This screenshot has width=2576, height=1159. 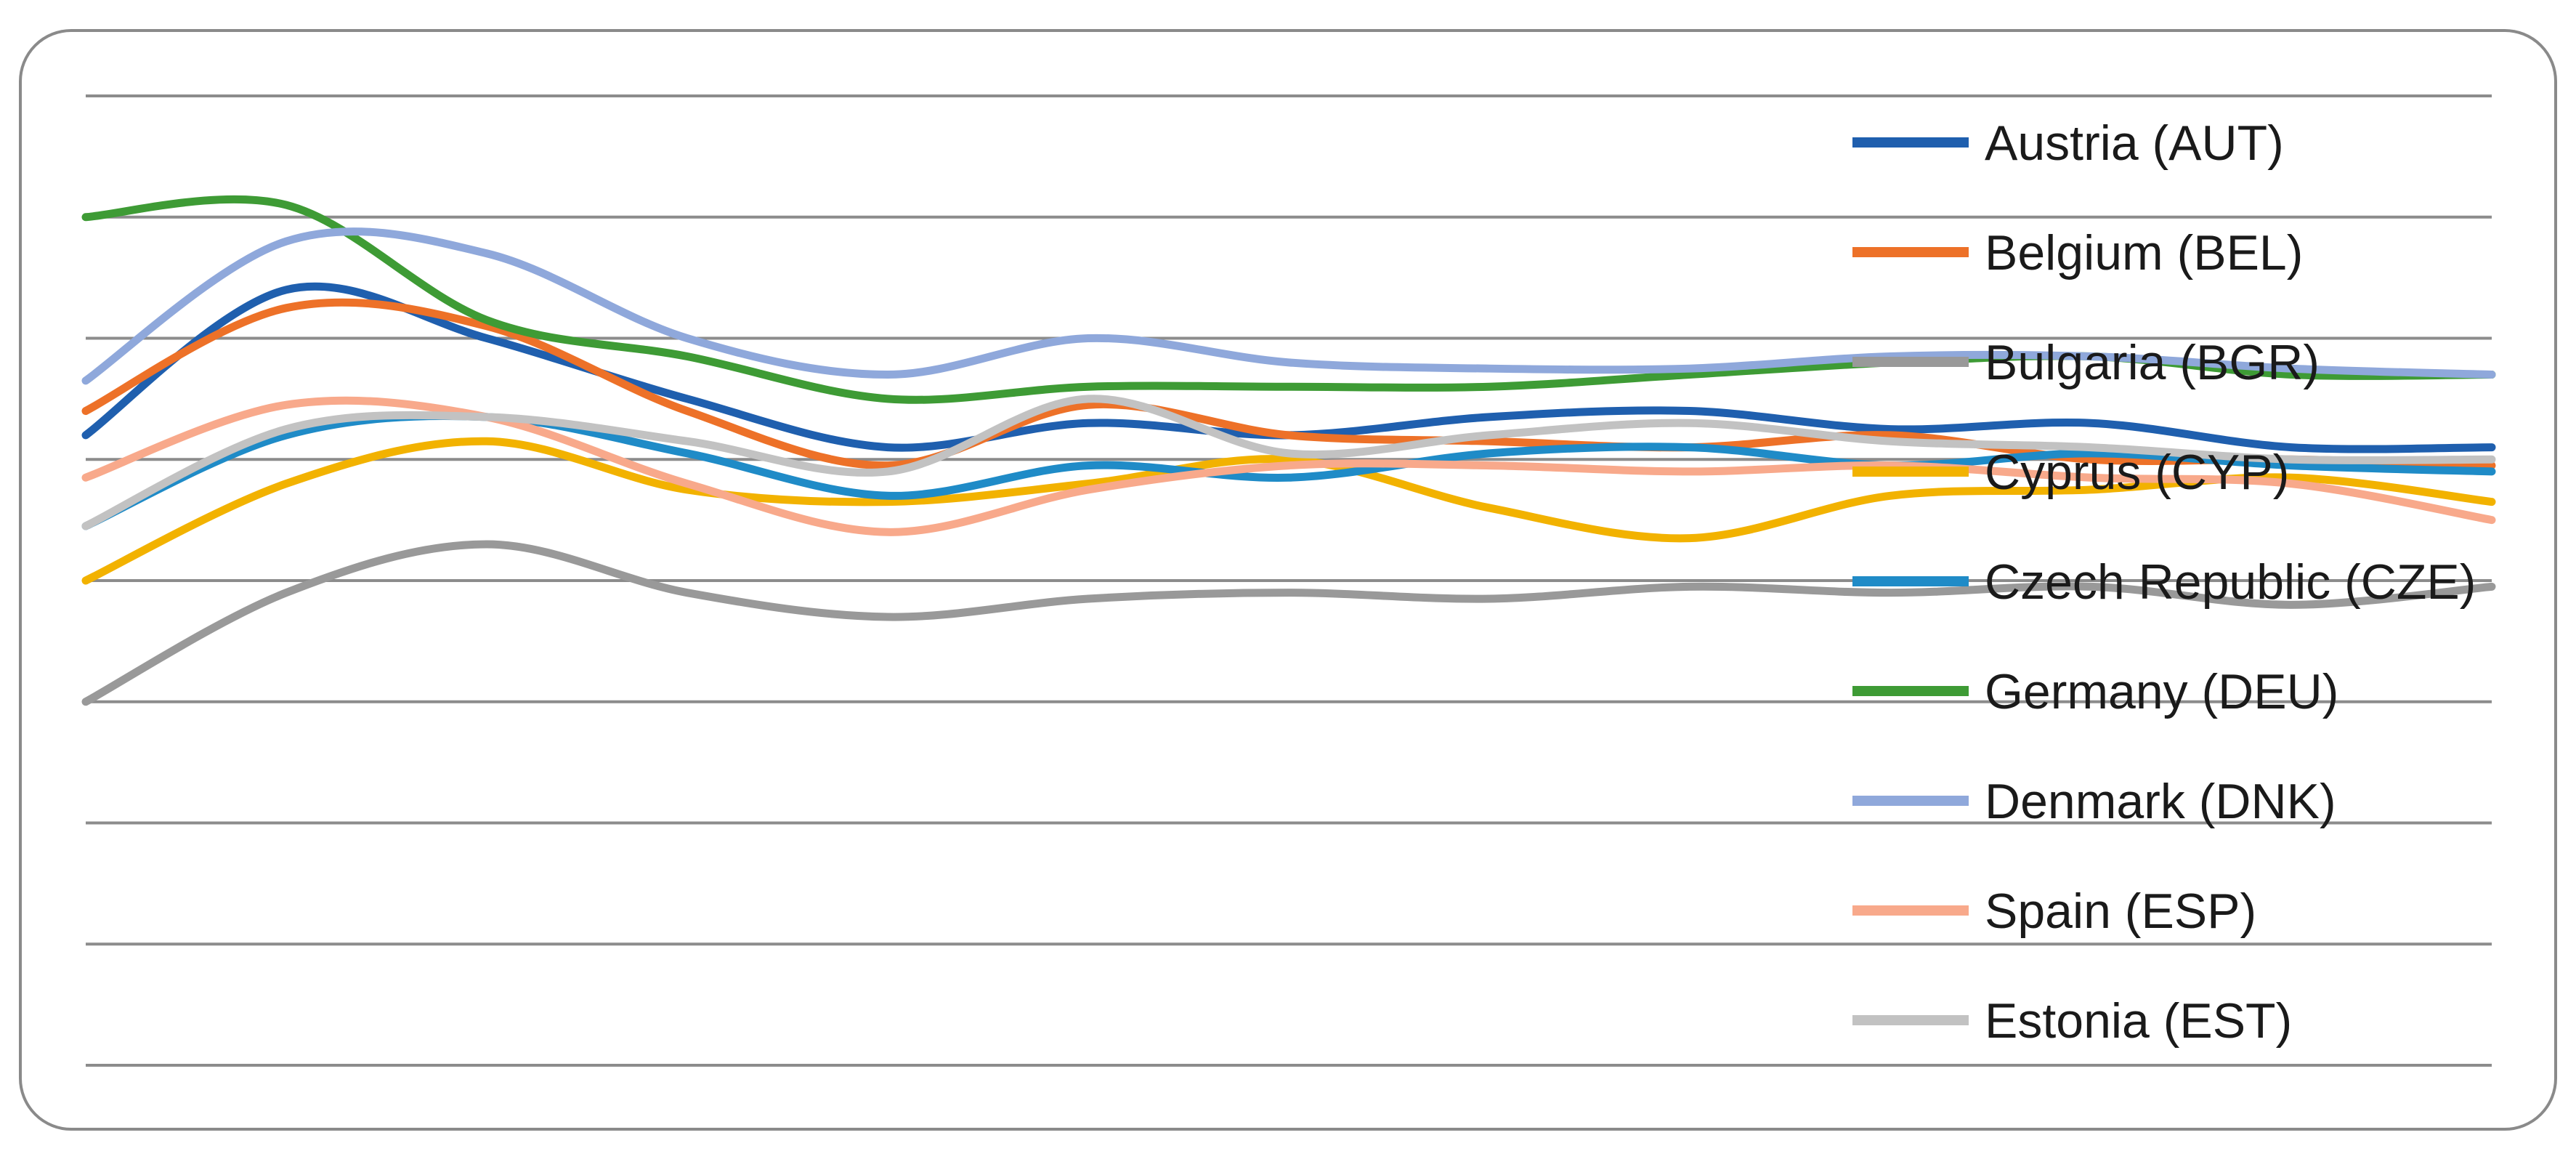 I want to click on legend-label: Austria (AUT), so click(x=2134, y=143).